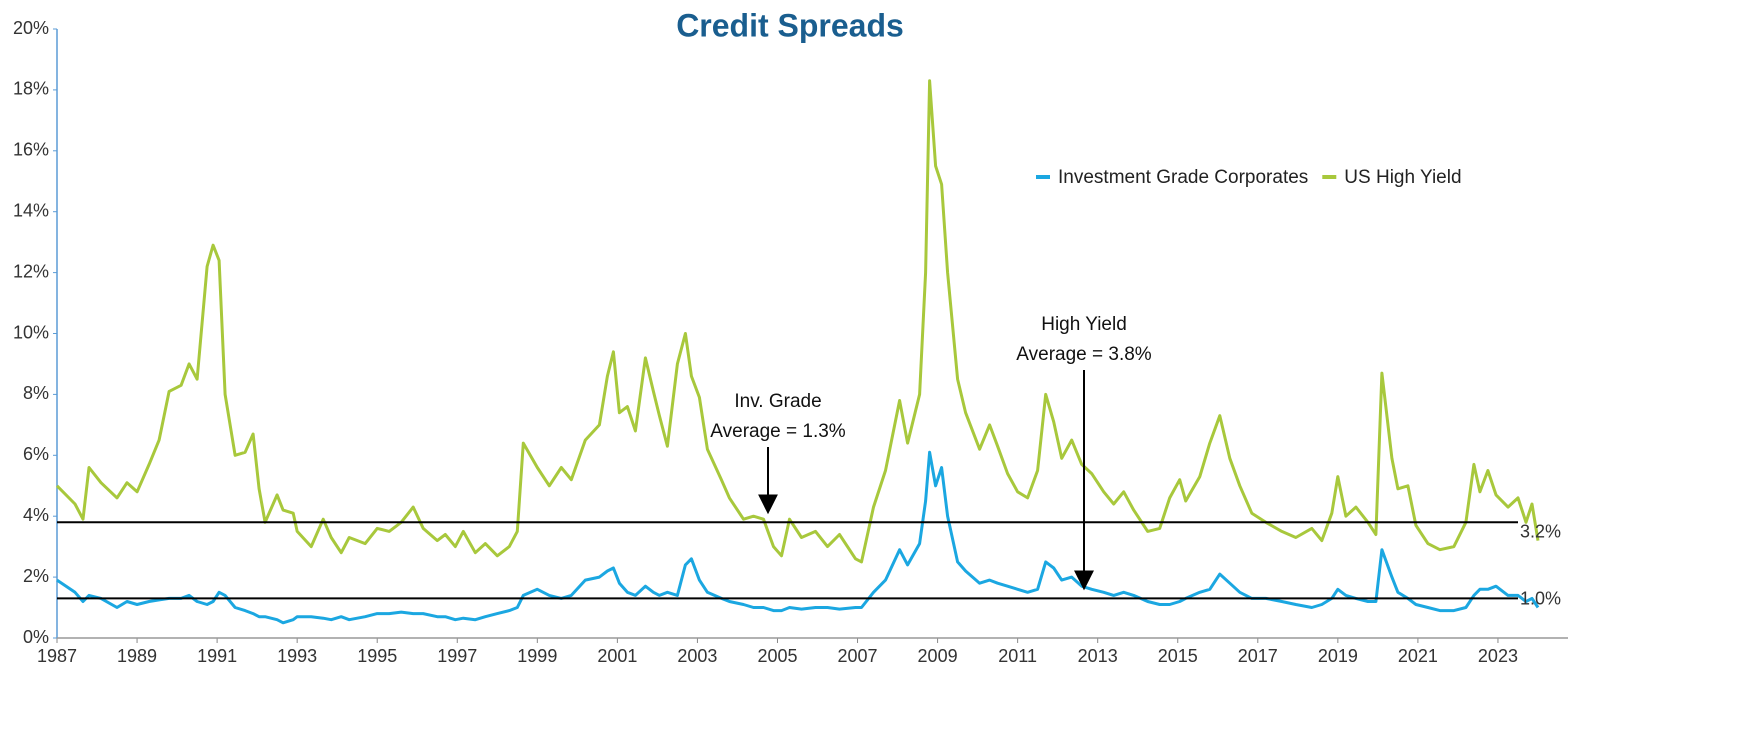  I want to click on x-tick-label: 2021, so click(1418, 656).